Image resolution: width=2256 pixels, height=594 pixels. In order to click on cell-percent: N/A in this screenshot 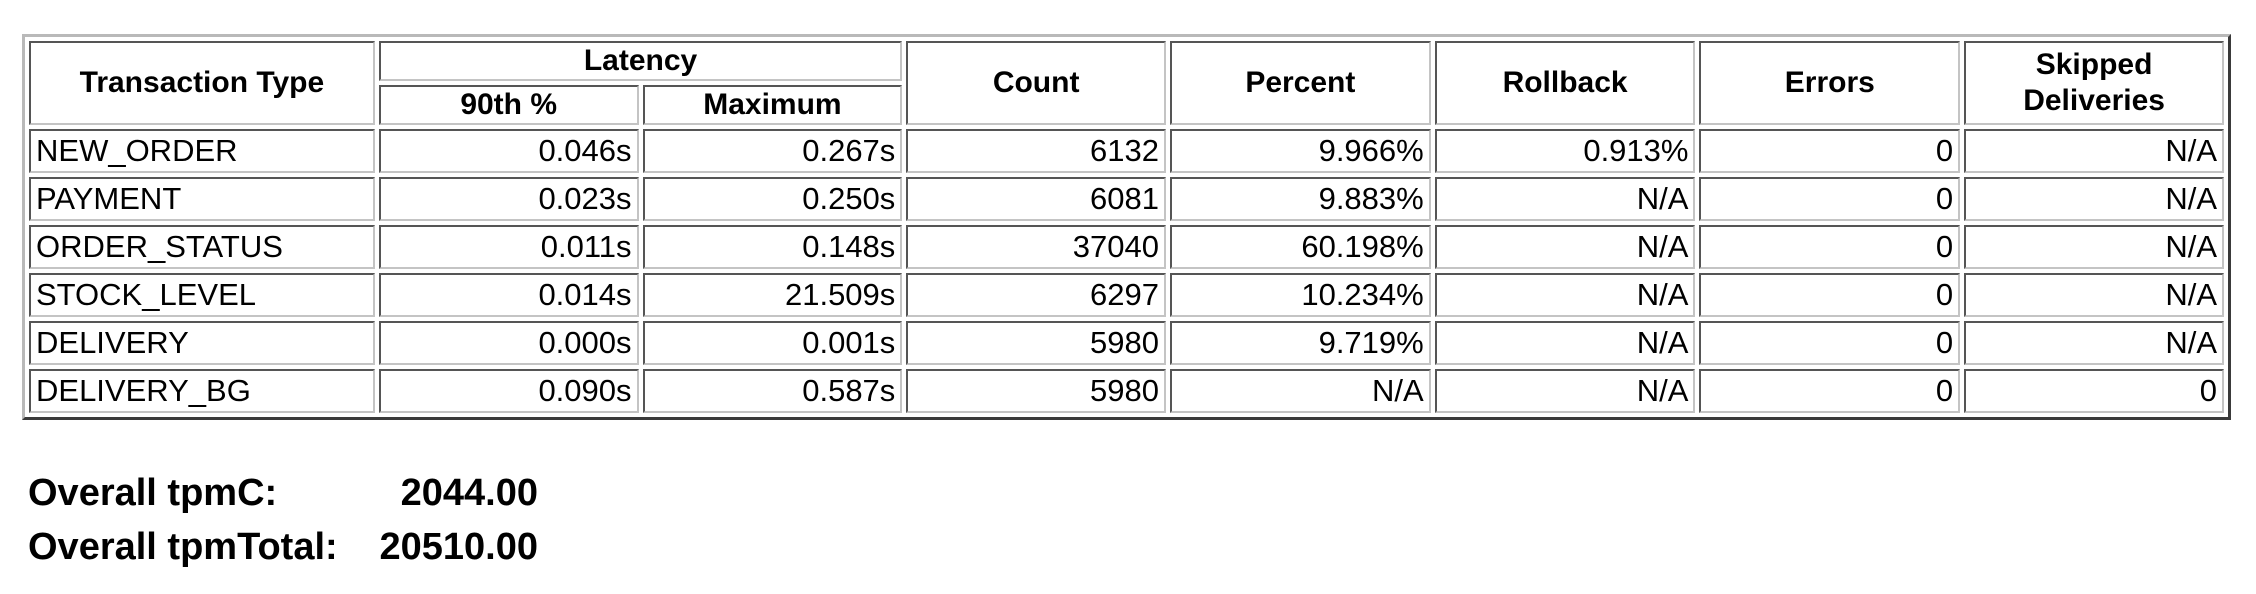, I will do `click(1300, 391)`.